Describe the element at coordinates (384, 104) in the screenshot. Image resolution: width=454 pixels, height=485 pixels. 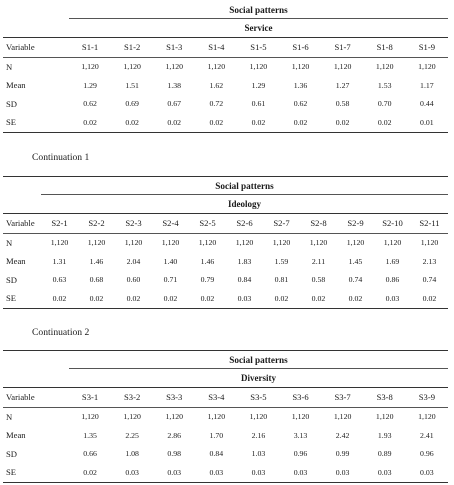
I see `table-cell: 0.70` at that location.